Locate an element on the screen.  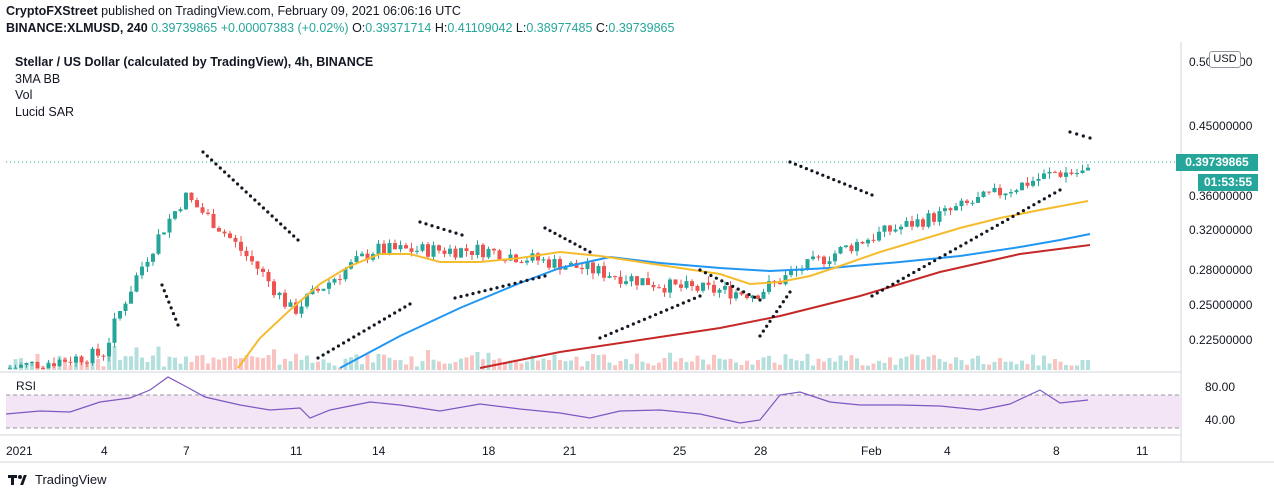
currency-button: USD is located at coordinates (1225, 59).